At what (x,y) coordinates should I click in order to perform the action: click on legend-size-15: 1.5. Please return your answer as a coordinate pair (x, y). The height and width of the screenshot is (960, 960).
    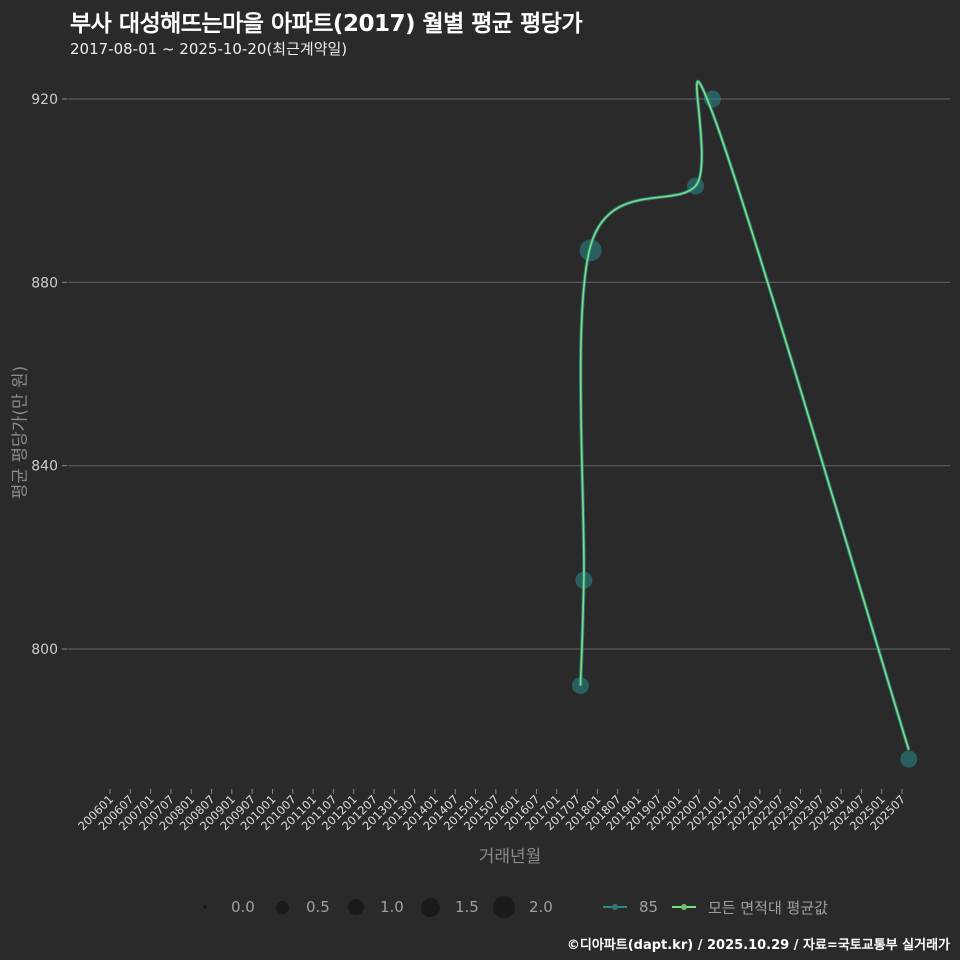
    Looking at the image, I should click on (450, 907).